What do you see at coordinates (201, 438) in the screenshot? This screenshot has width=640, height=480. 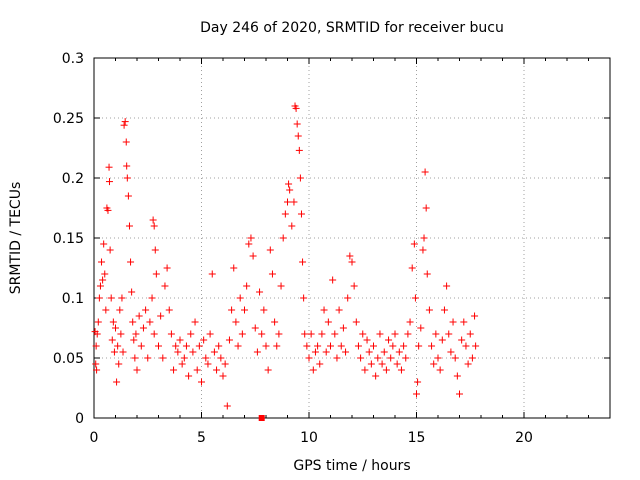 I see `x-tick-label: 5` at bounding box center [201, 438].